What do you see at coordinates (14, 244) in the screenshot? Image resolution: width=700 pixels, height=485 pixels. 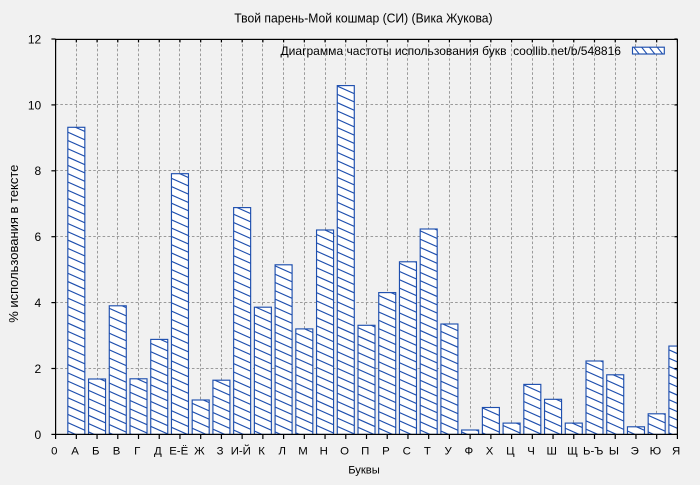 I see `svg-text: % использования в тексте` at bounding box center [14, 244].